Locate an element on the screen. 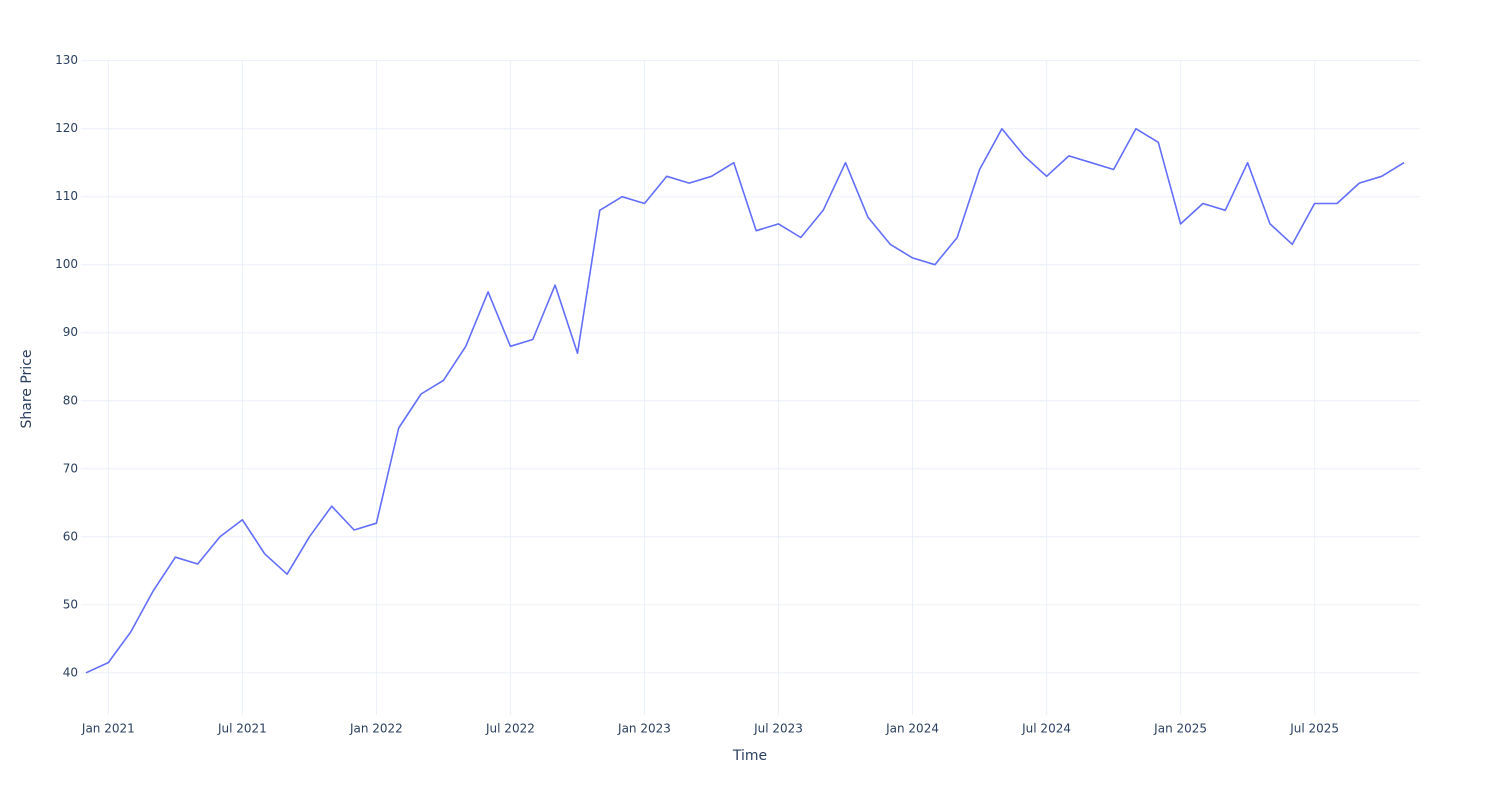 This screenshot has width=1500, height=800. x-tick-label: Jul 2021 is located at coordinates (242, 729).